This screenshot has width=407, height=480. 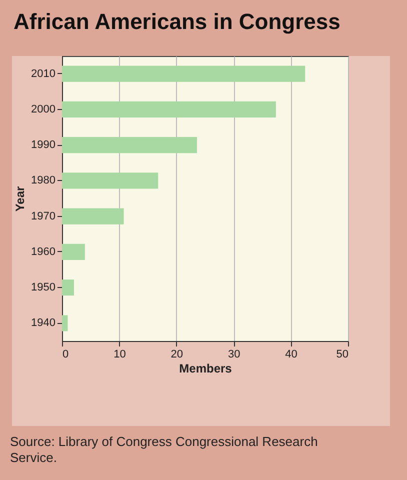 What do you see at coordinates (43, 216) in the screenshot?
I see `y-tick-label: 1970` at bounding box center [43, 216].